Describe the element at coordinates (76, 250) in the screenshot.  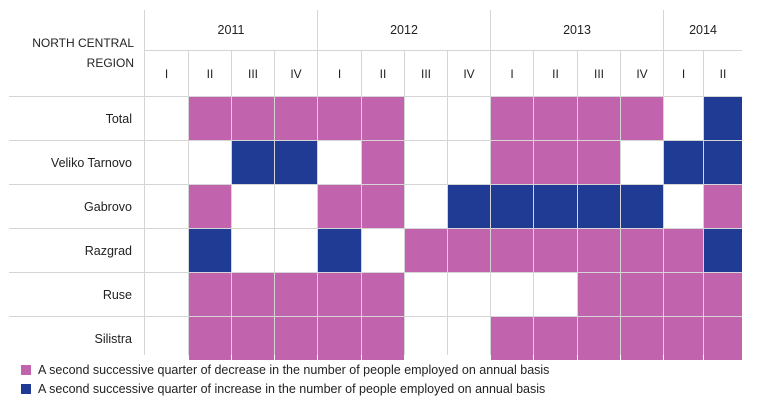
I see `row-label: Razgrad` at that location.